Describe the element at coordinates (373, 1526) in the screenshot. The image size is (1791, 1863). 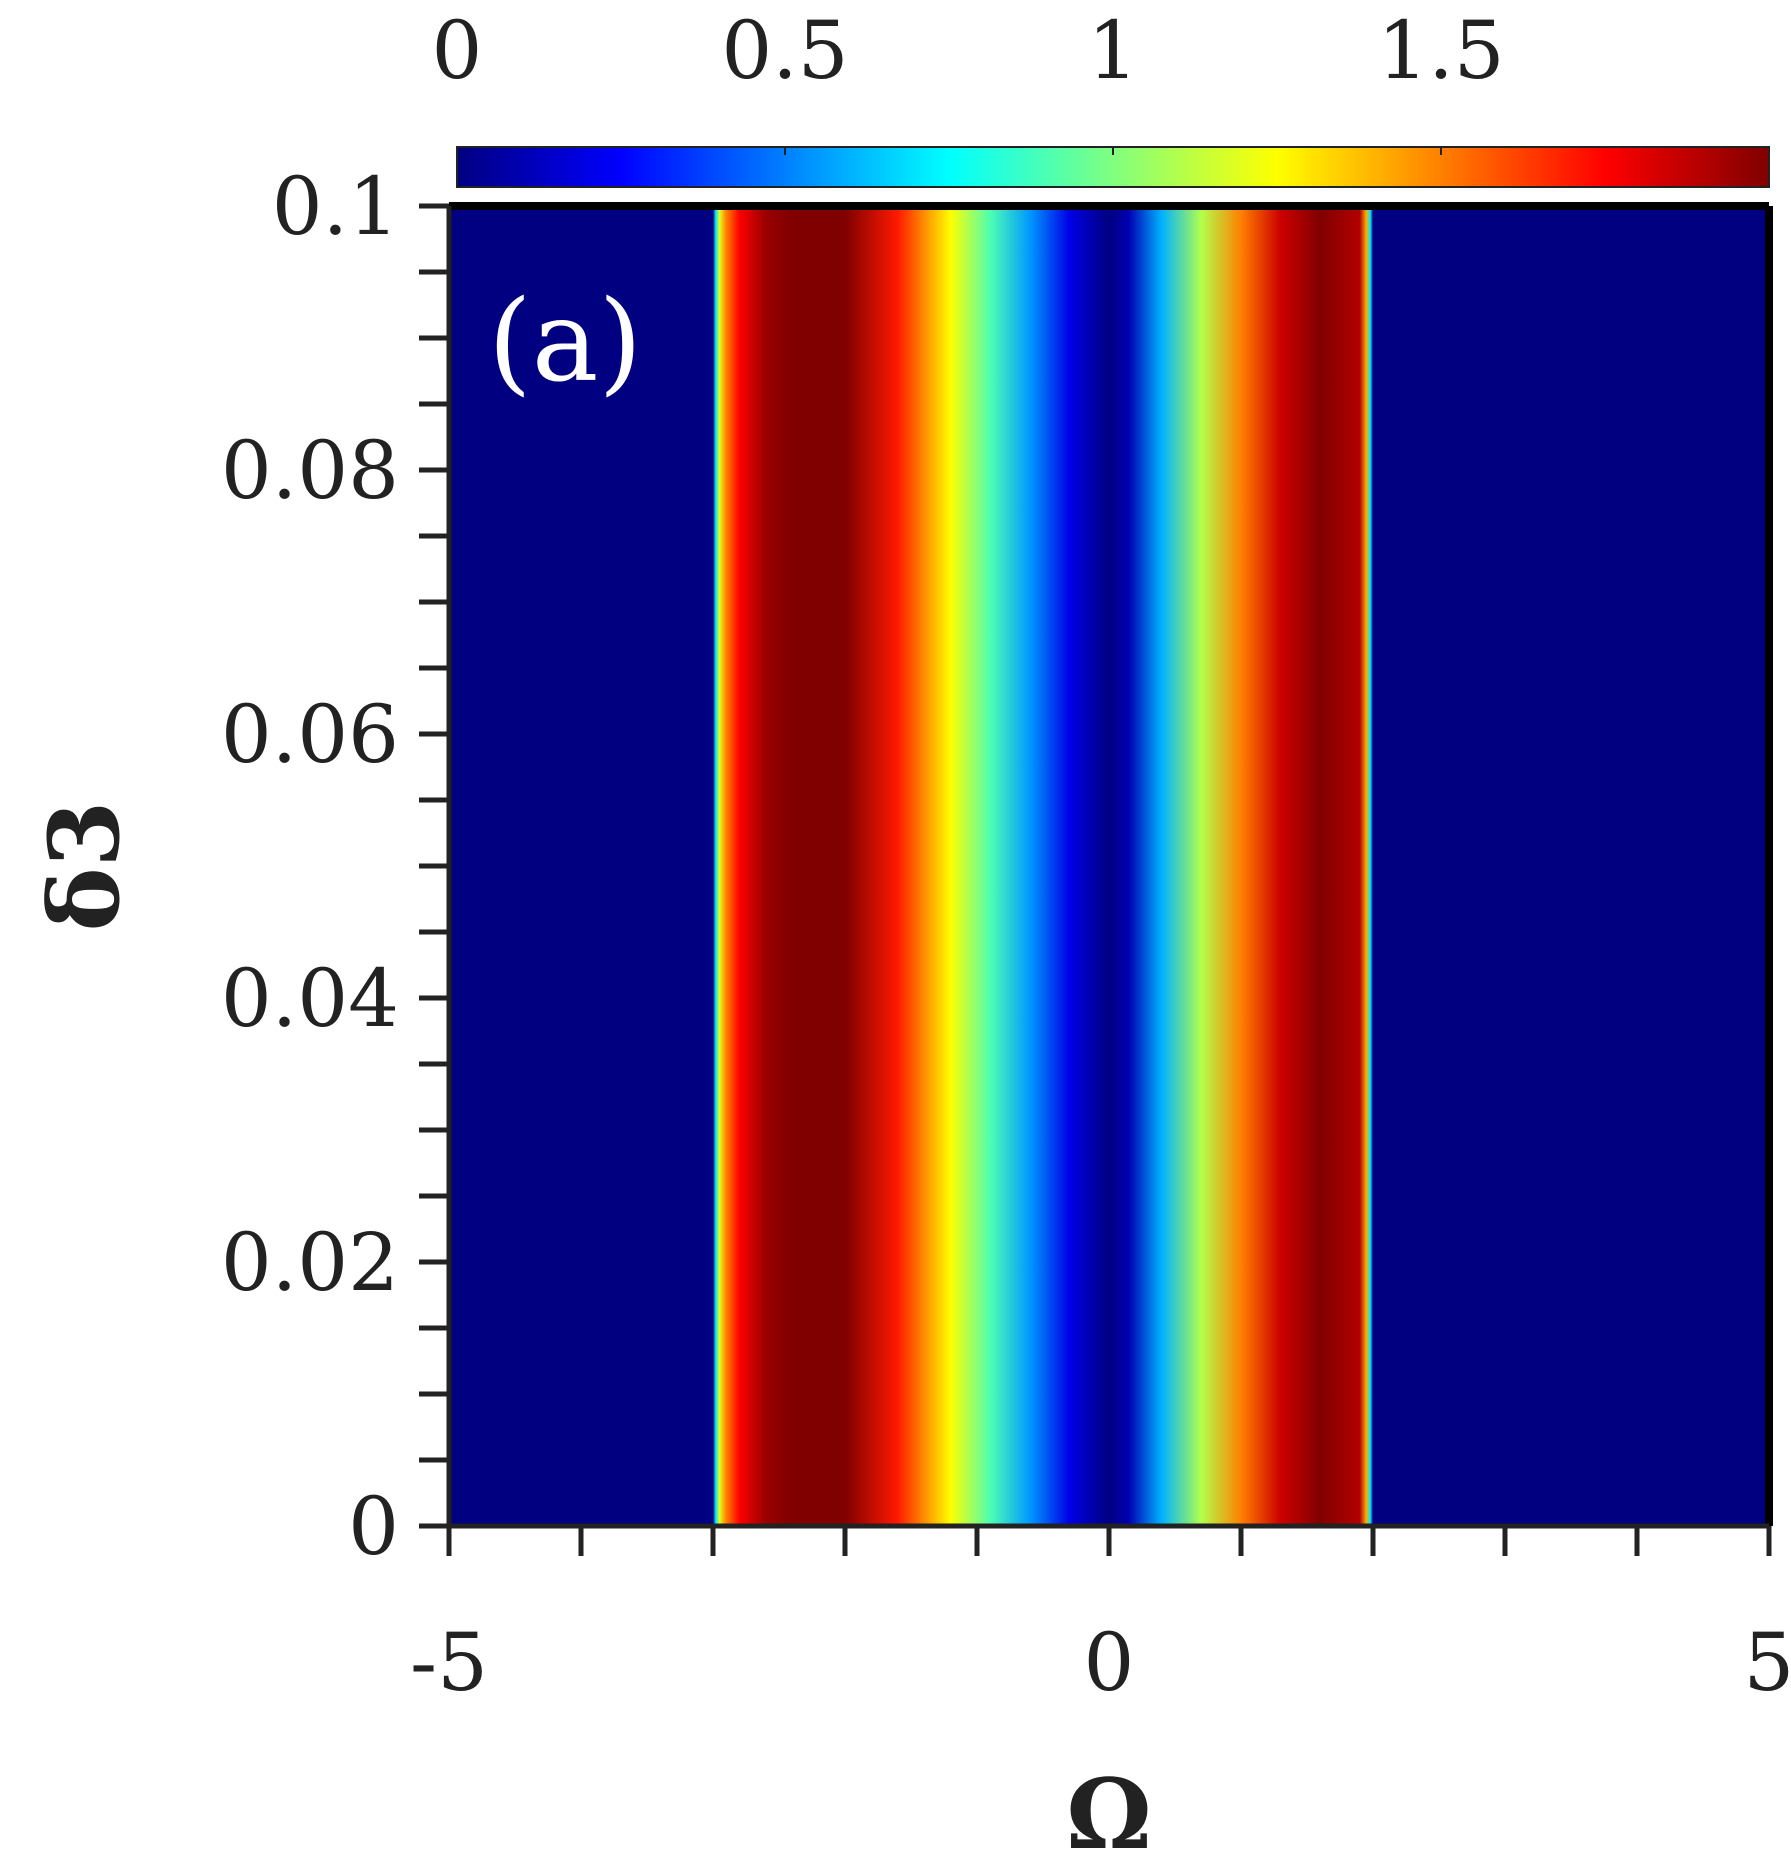
I see `y-tick-label: 0` at that location.